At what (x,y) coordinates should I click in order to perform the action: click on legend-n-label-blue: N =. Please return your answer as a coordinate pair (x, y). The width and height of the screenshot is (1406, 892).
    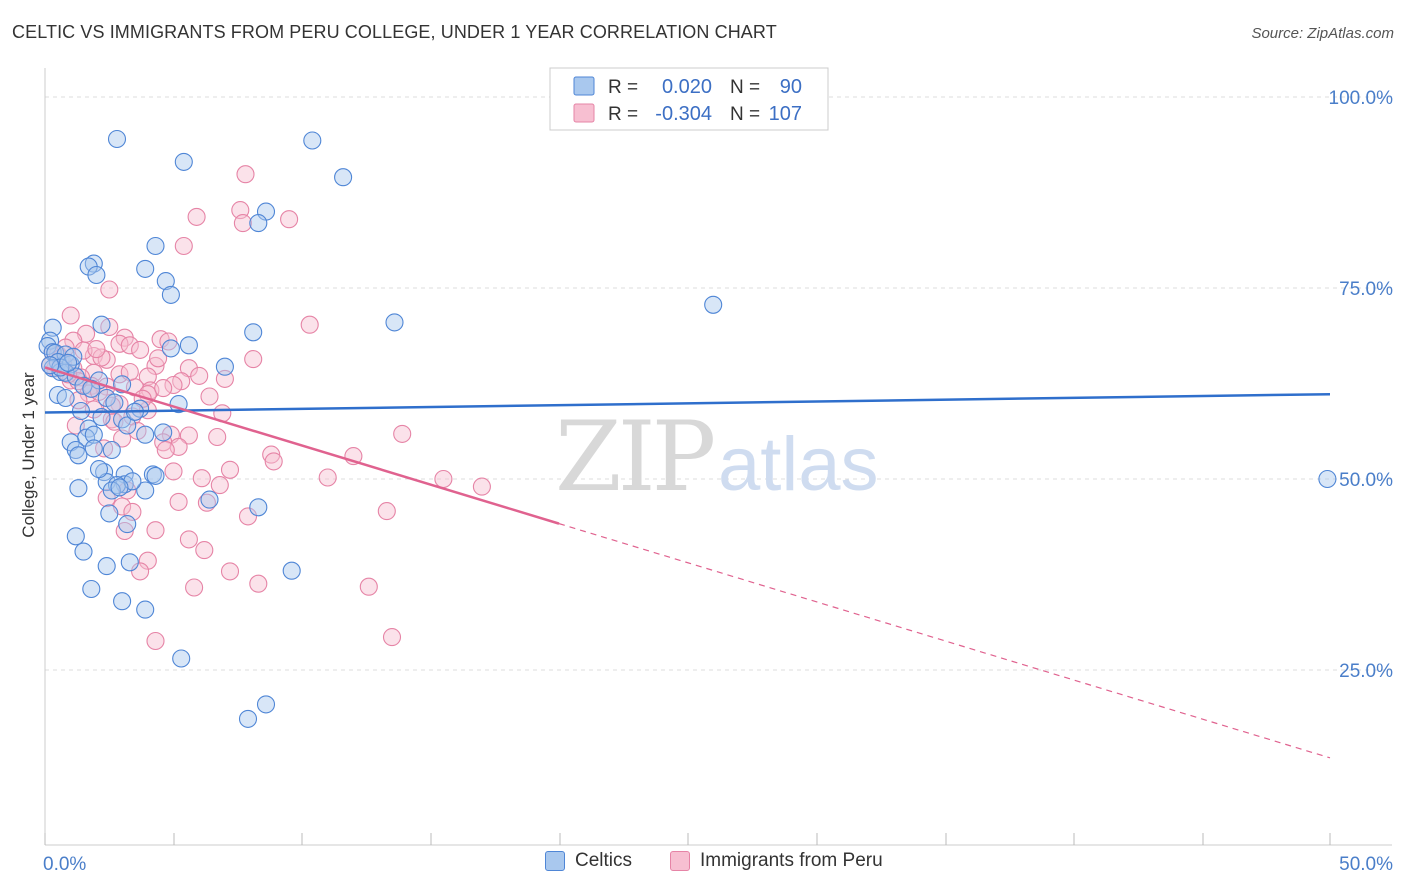
    Looking at the image, I should click on (745, 87).